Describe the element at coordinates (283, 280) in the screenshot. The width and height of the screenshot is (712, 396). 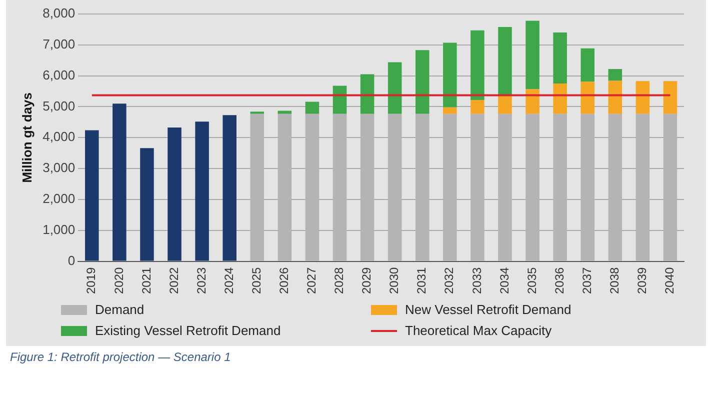
I see `x-tick-label: 2026` at that location.